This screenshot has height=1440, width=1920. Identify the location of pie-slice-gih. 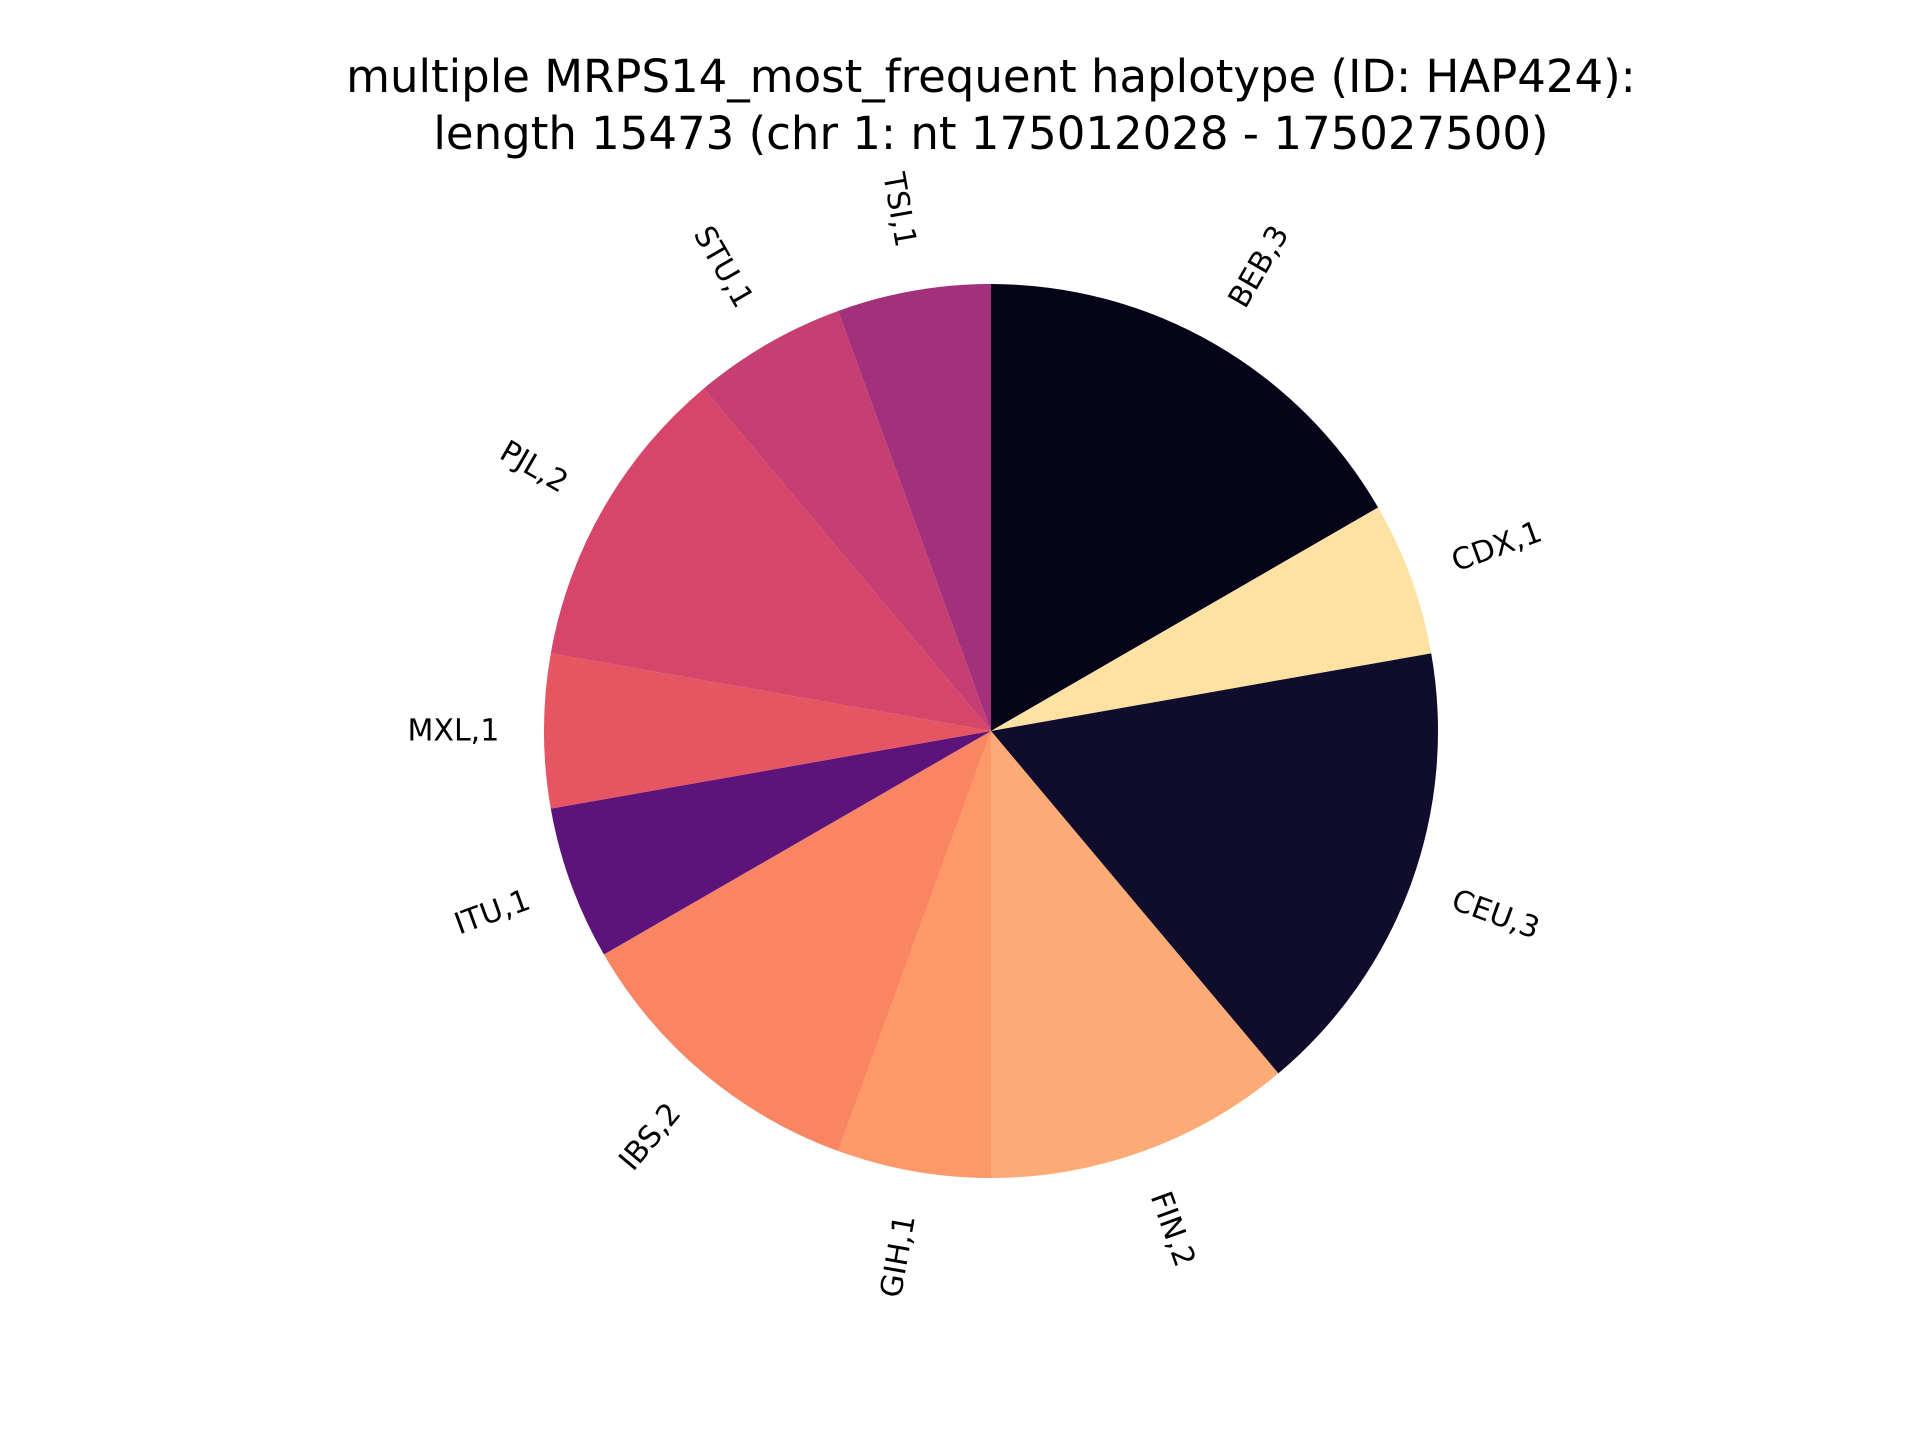
(914, 954).